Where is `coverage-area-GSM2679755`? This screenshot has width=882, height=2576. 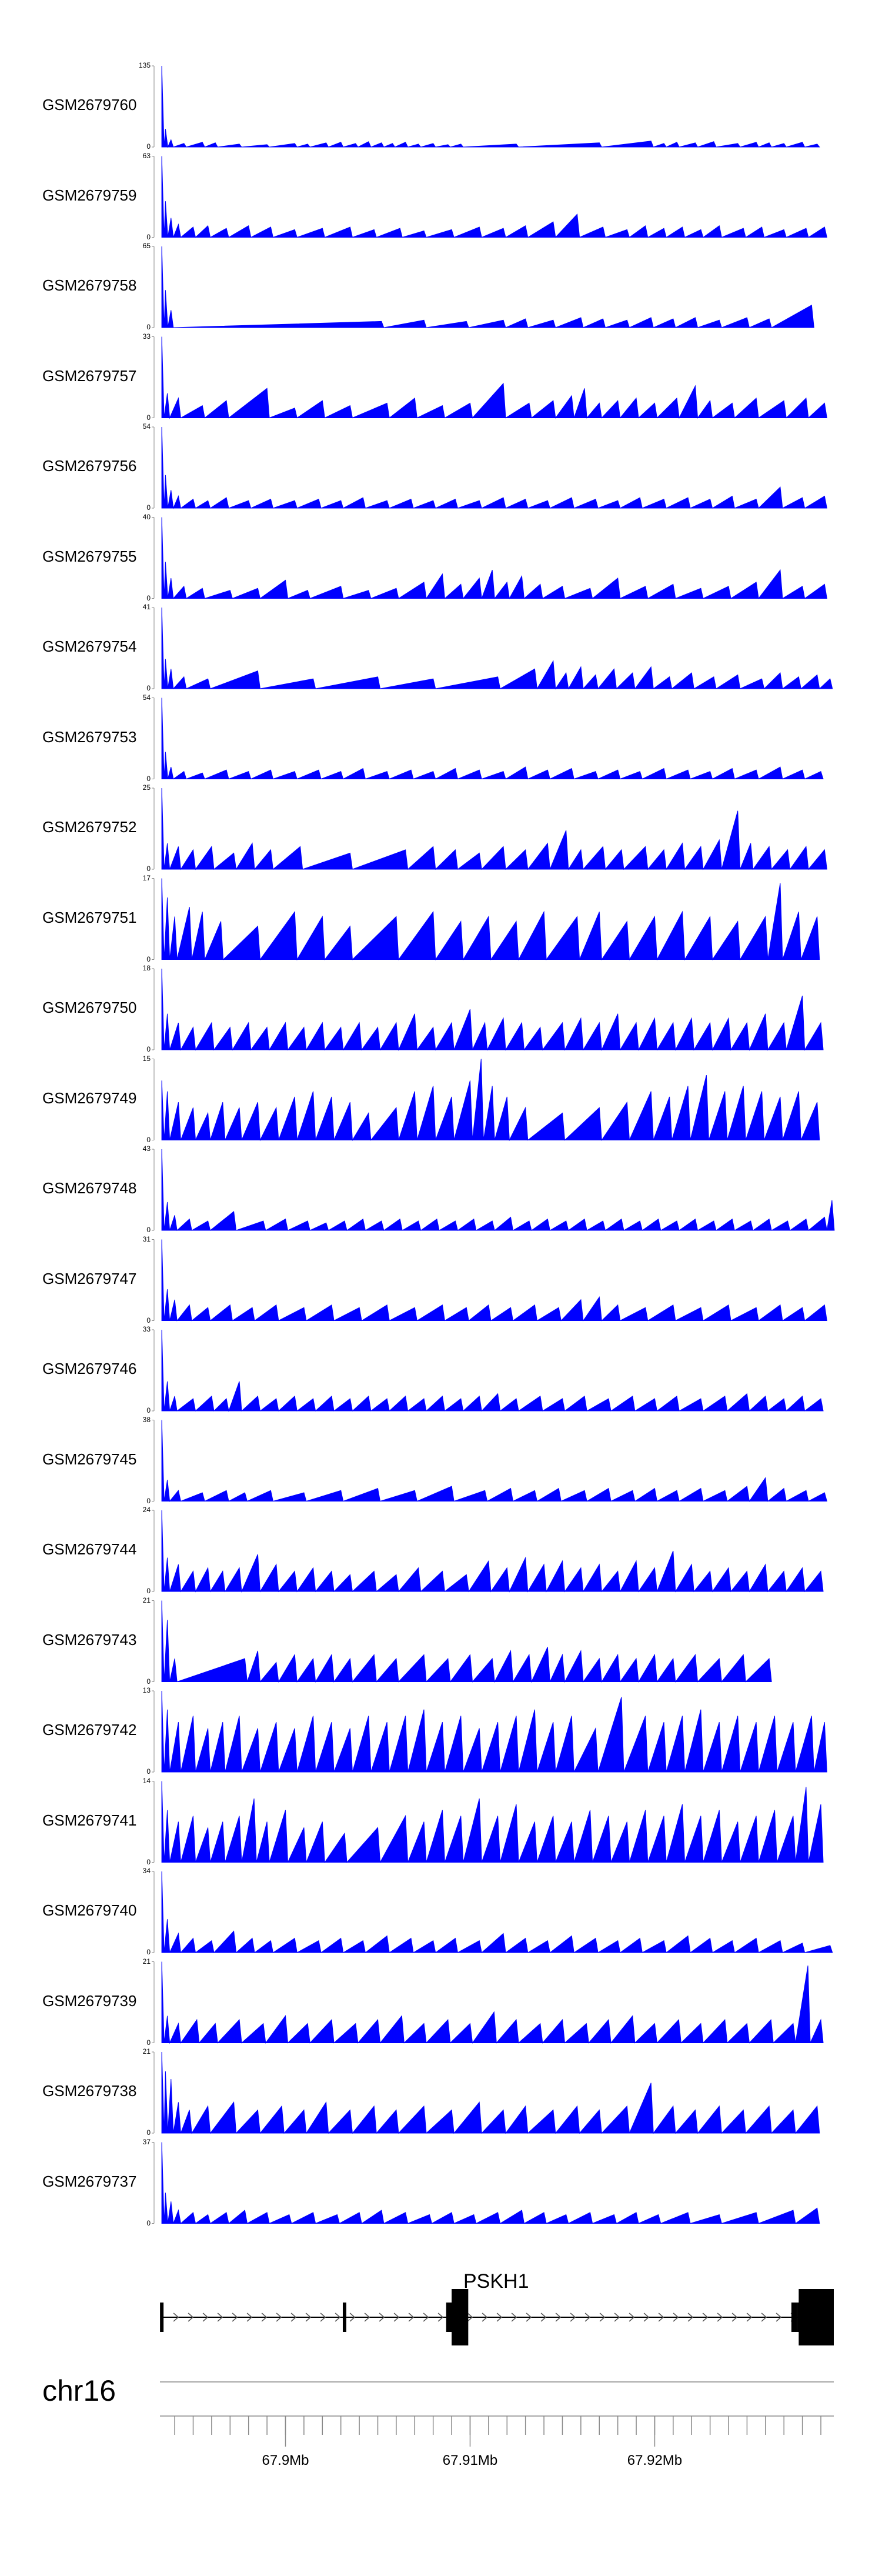 coverage-area-GSM2679755 is located at coordinates (494, 558).